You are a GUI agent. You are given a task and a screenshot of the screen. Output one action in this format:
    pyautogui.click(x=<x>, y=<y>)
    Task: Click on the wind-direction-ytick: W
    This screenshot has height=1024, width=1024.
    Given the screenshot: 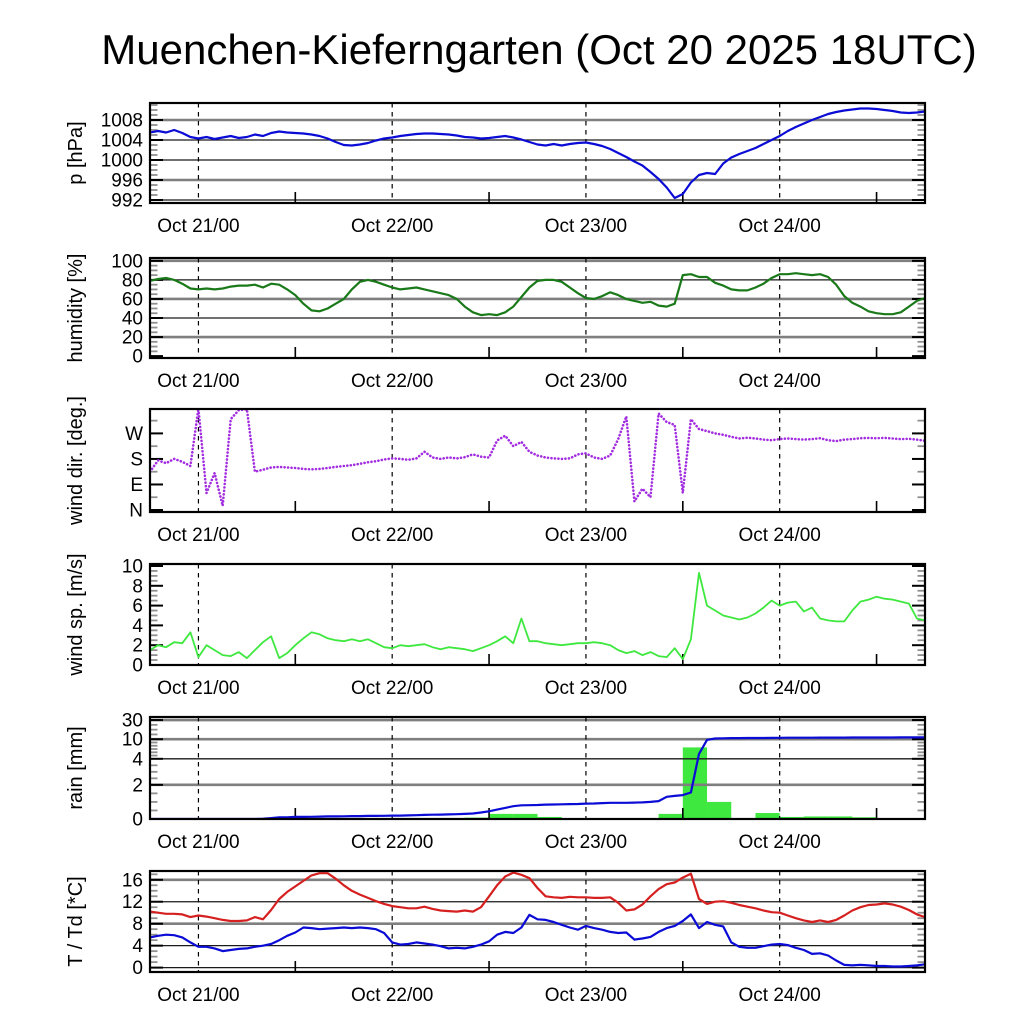 What is the action you would take?
    pyautogui.click(x=134, y=434)
    